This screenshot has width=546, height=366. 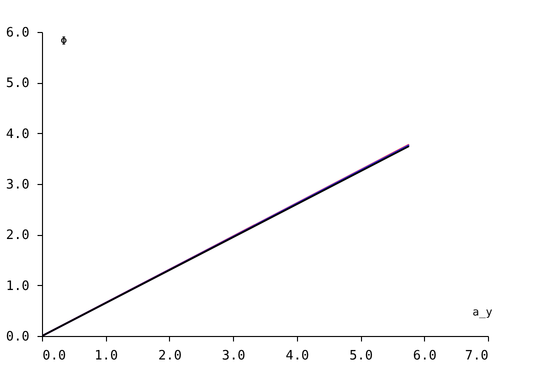 I want to click on y-tick-label: 3.0, so click(x=18, y=185).